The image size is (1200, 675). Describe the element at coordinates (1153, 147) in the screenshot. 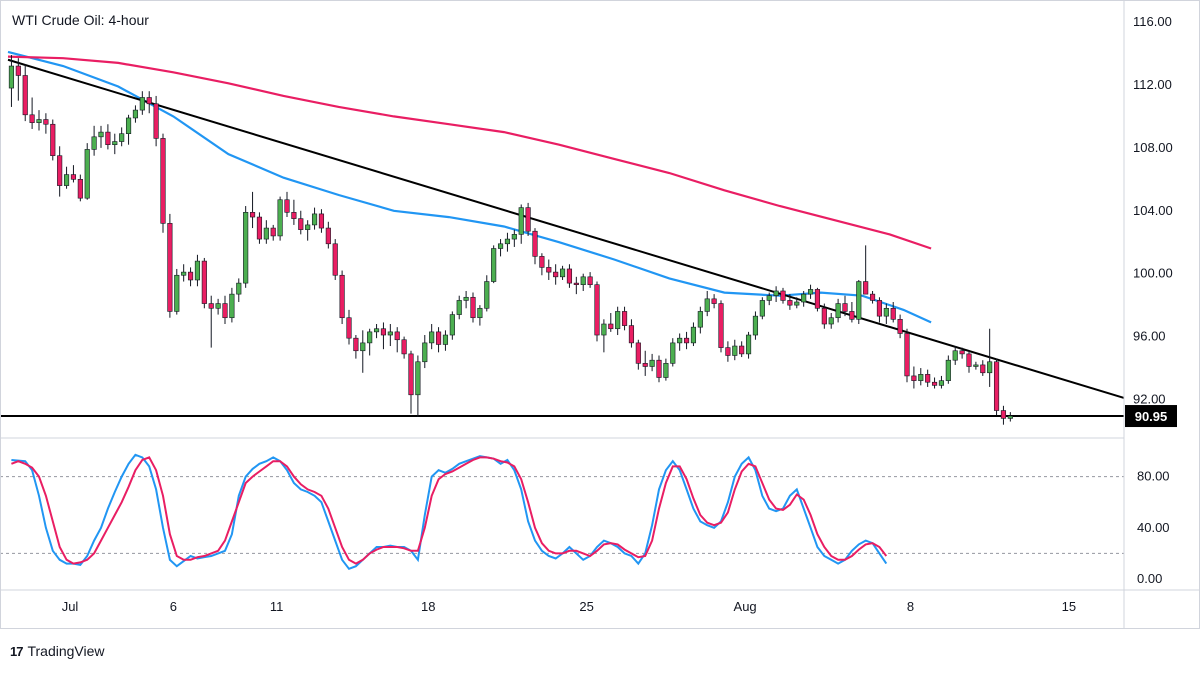

I see `price-tick-label: 108.00` at that location.